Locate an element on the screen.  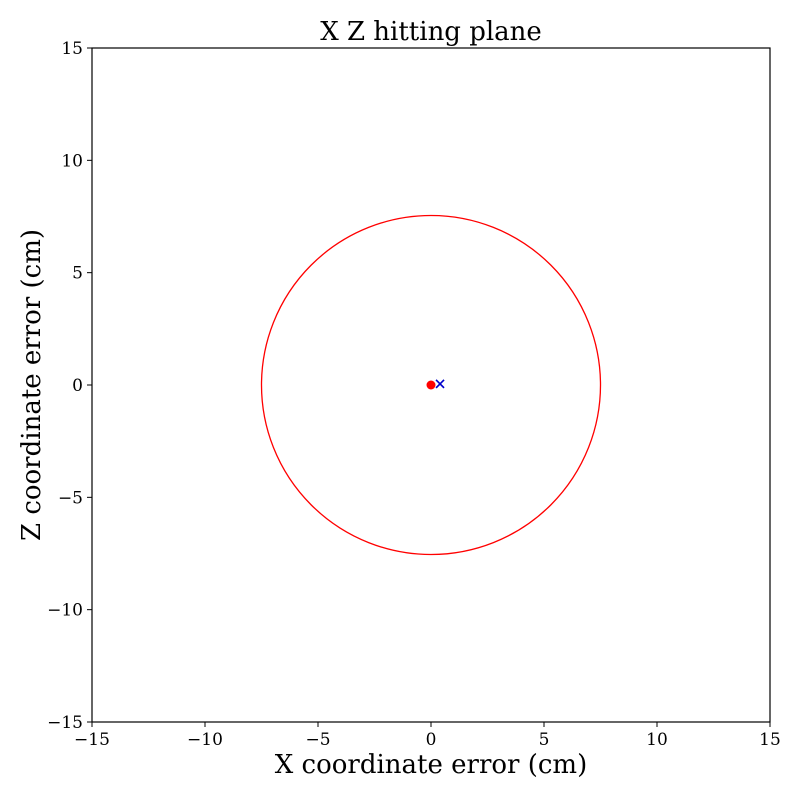
y-tick-label: 10 is located at coordinates (72, 161).